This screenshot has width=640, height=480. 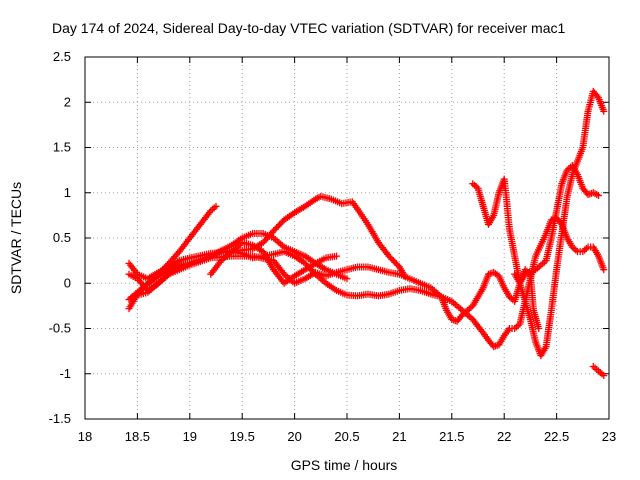 I want to click on x-tick-label: 19, so click(x=190, y=436).